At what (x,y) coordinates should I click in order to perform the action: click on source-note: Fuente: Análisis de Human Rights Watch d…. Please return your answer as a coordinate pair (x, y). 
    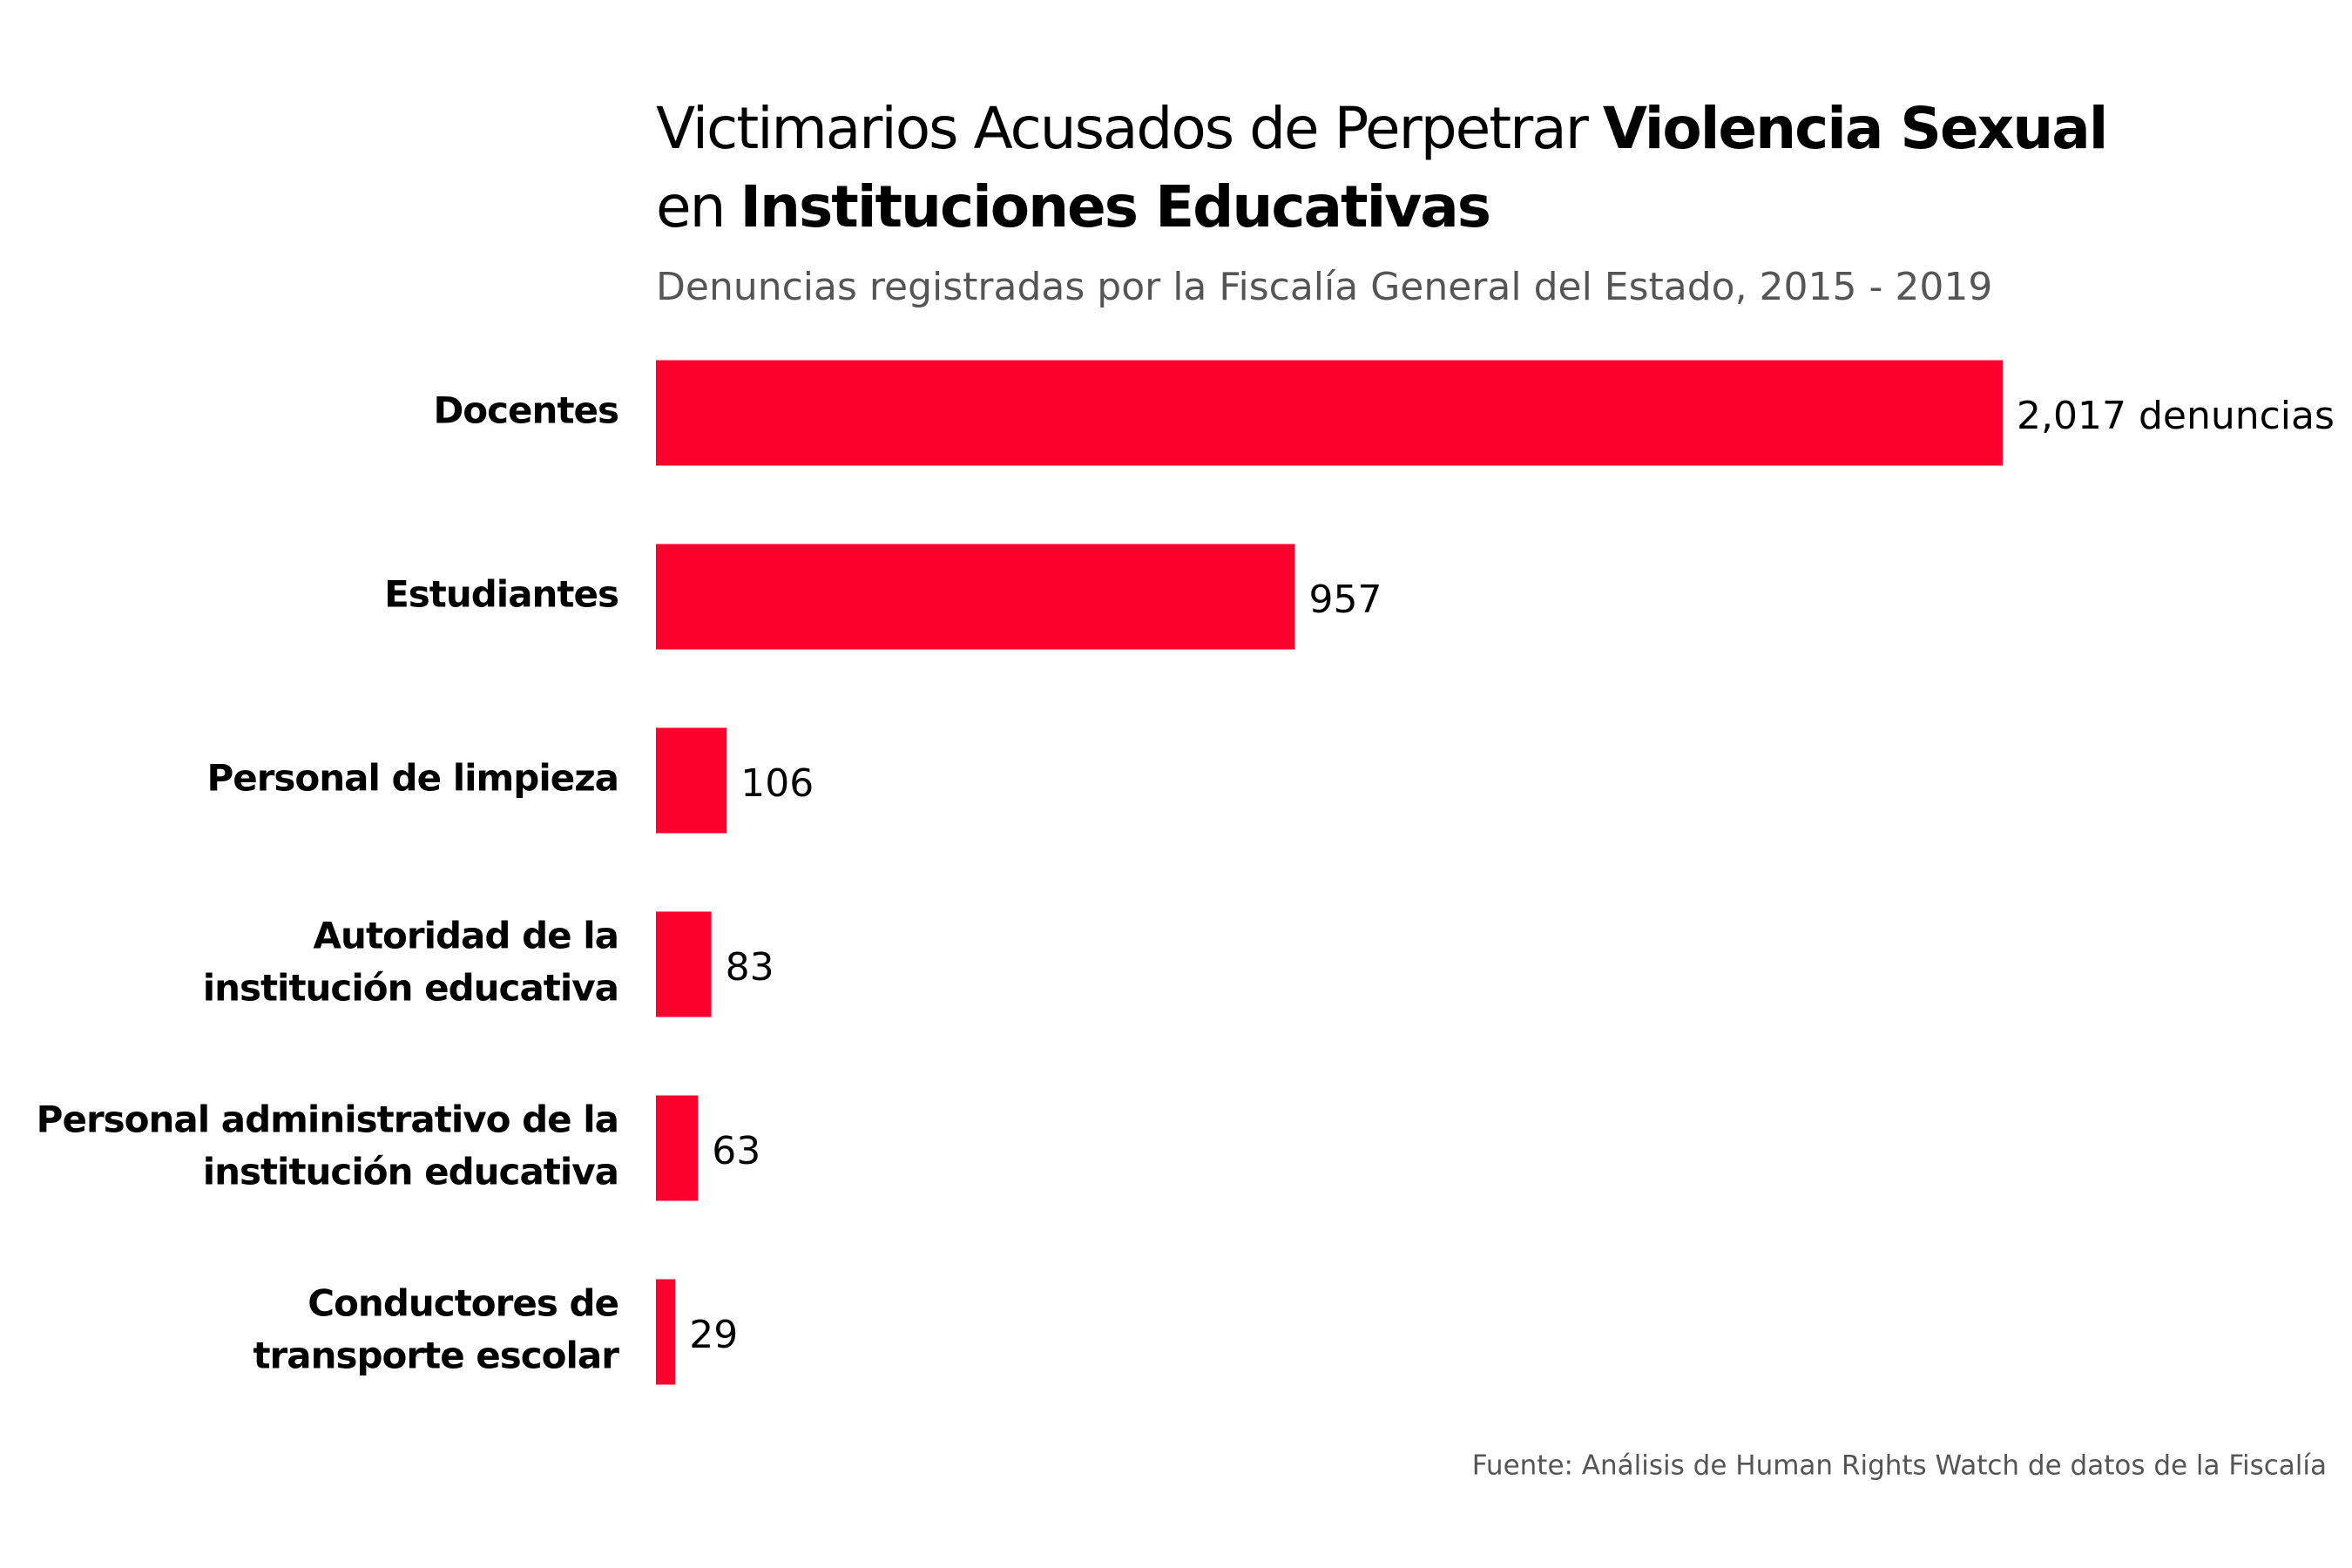
    Looking at the image, I should click on (1899, 1466).